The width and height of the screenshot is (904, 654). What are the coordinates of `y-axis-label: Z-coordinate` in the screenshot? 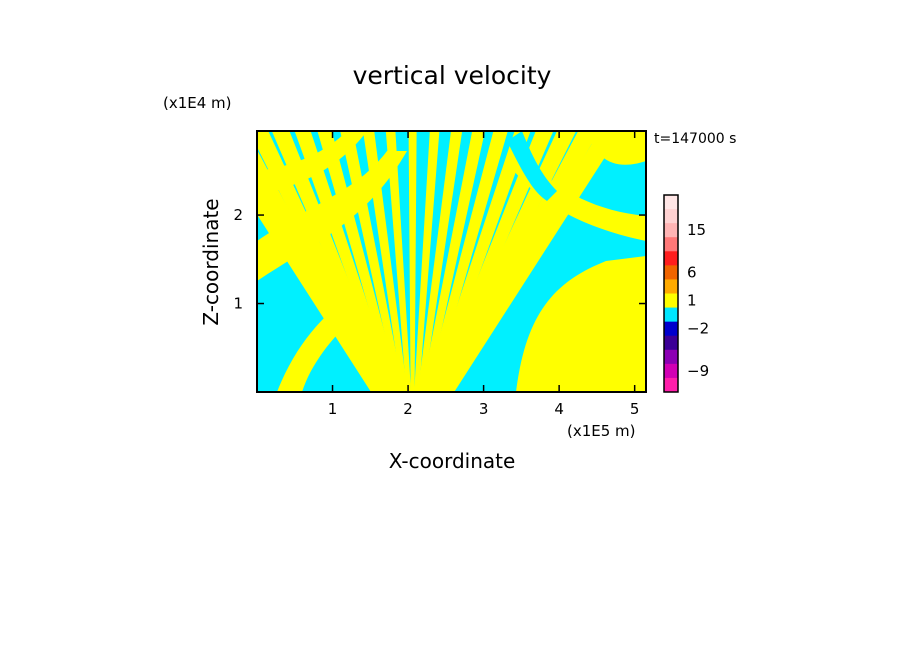 It's located at (211, 261).